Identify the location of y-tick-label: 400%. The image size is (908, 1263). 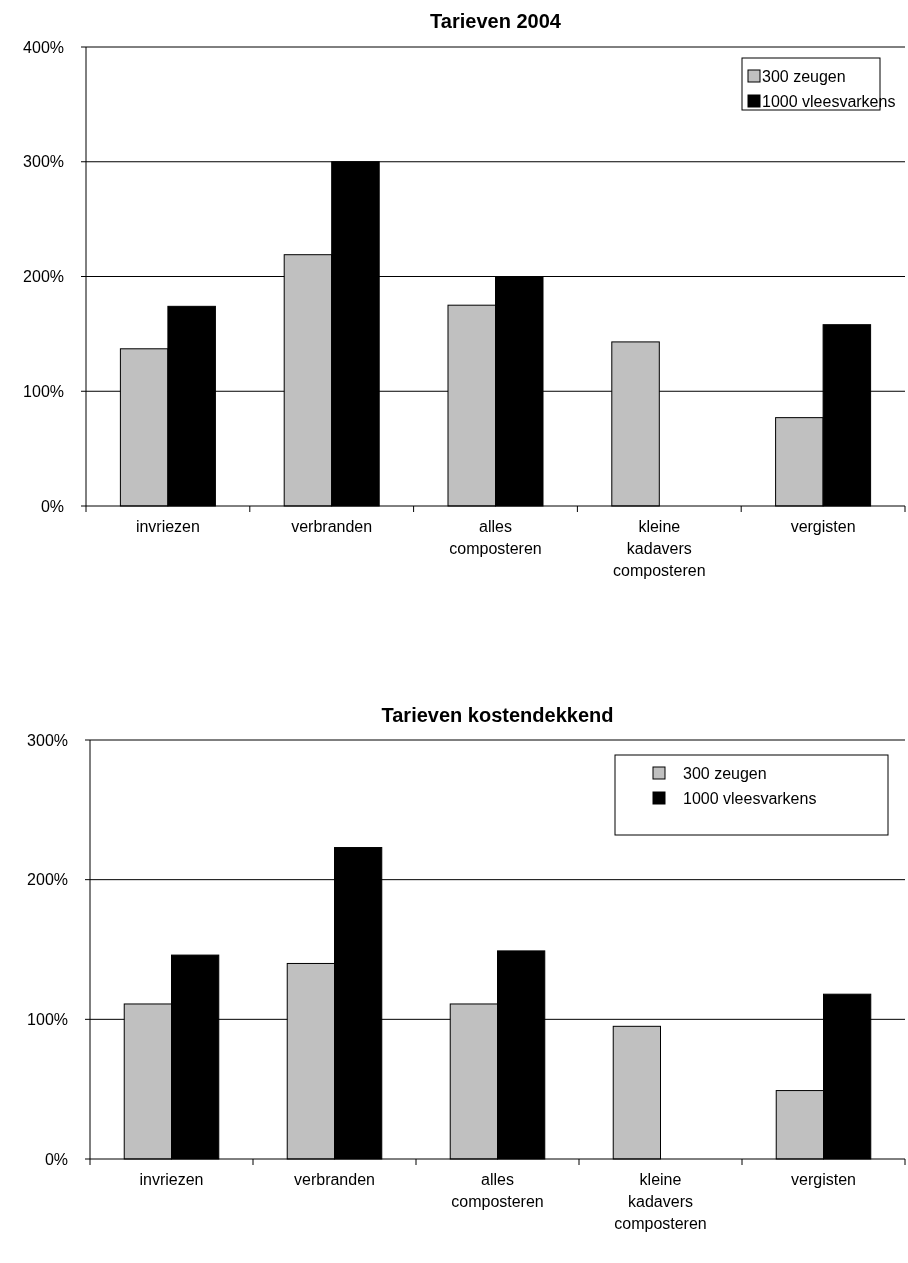
(43, 47).